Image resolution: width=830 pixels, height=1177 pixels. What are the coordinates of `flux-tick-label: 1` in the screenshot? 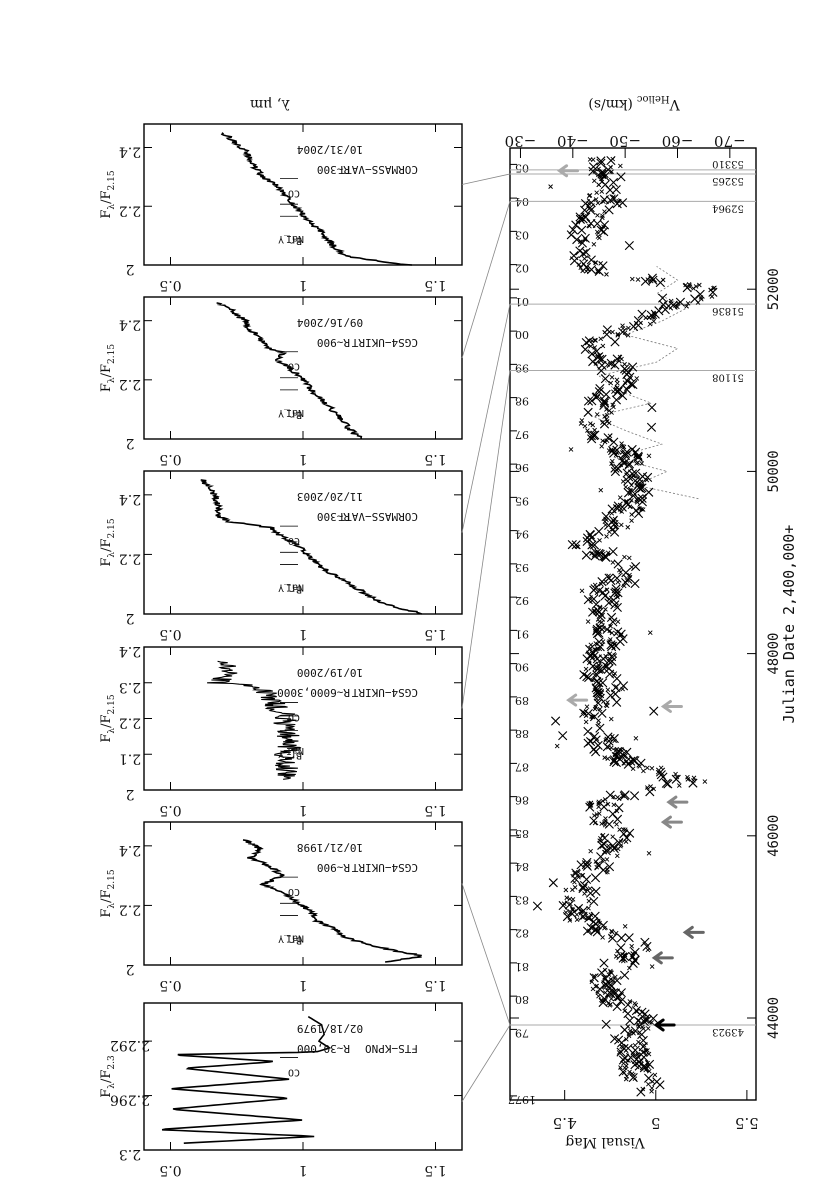 It's located at (303, 810).